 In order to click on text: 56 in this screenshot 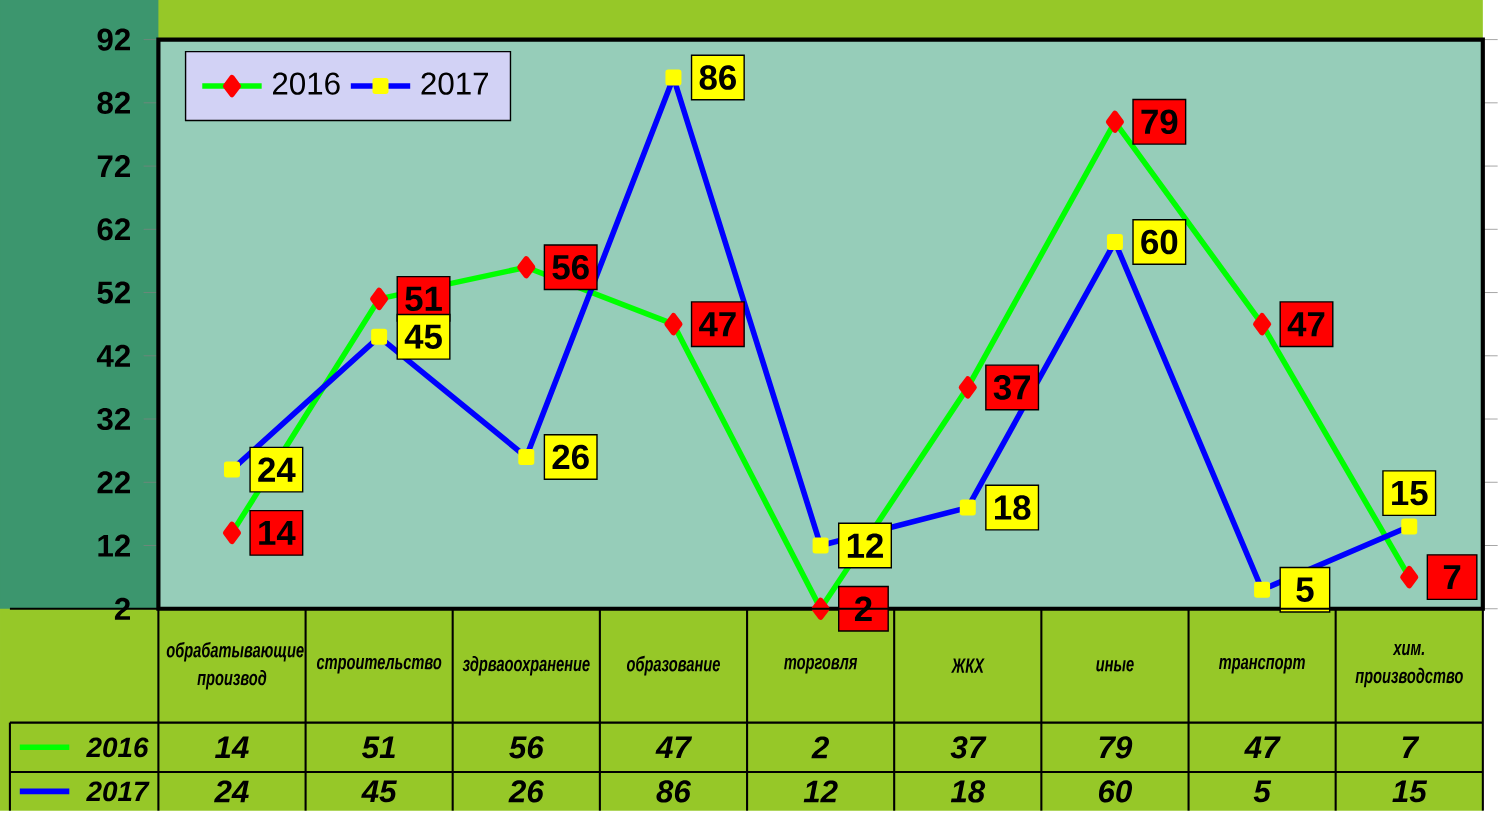, I will do `click(570, 267)`.